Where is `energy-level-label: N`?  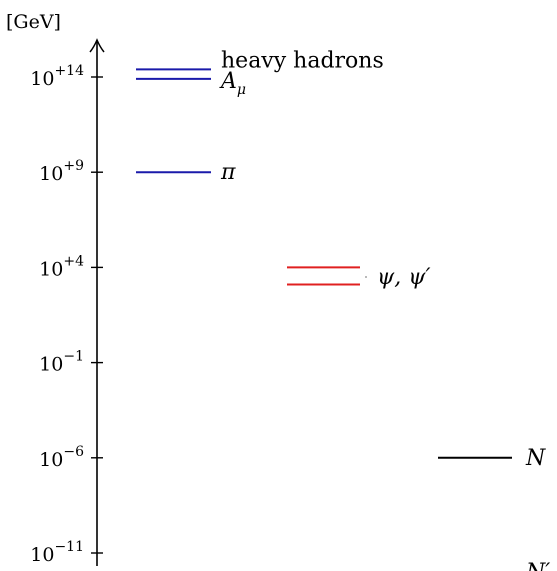
energy-level-label: N is located at coordinates (535, 458).